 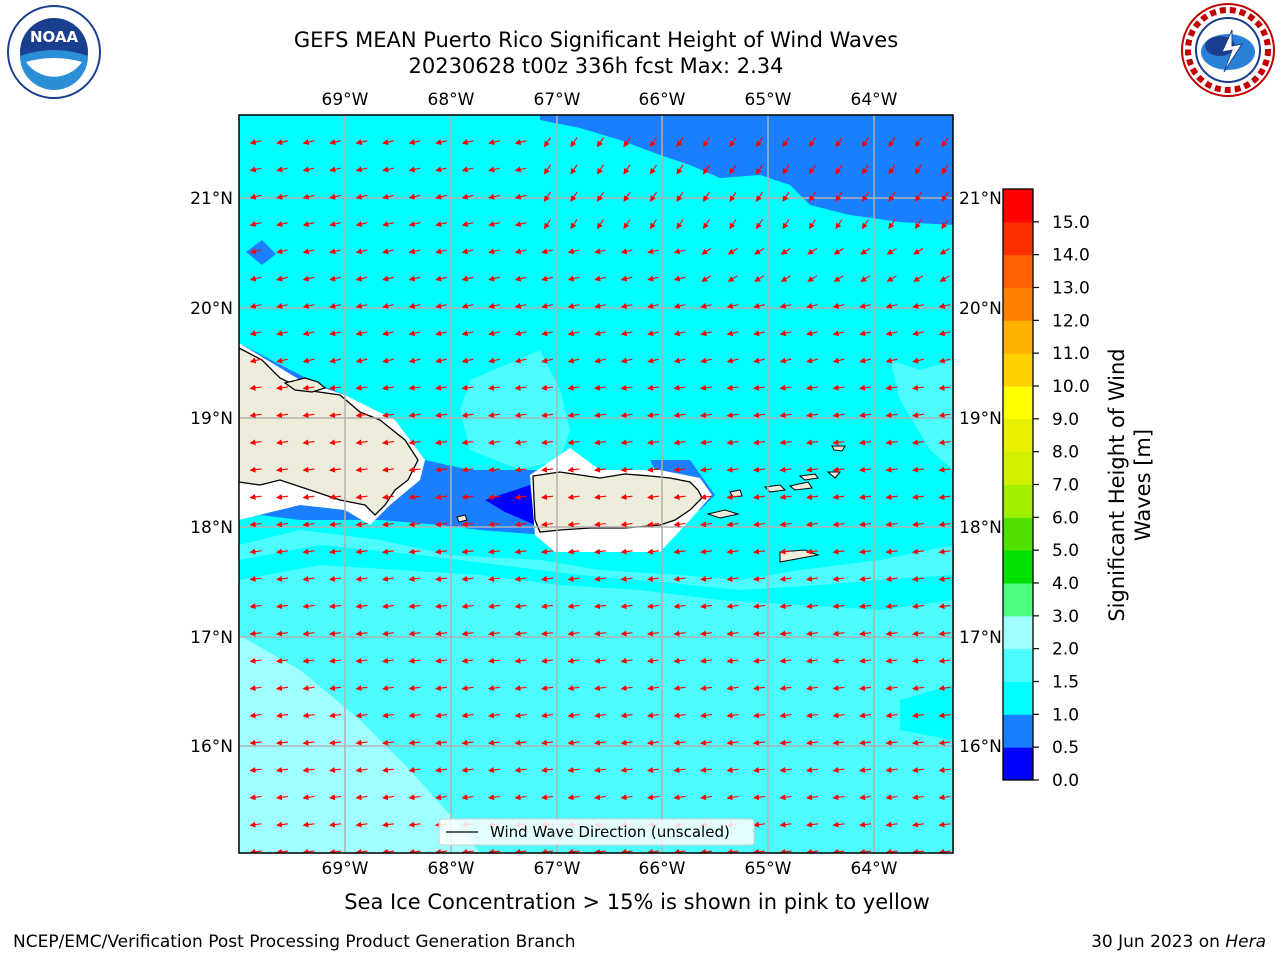 I want to click on lat-tick-label: 19°N, so click(x=211, y=419).